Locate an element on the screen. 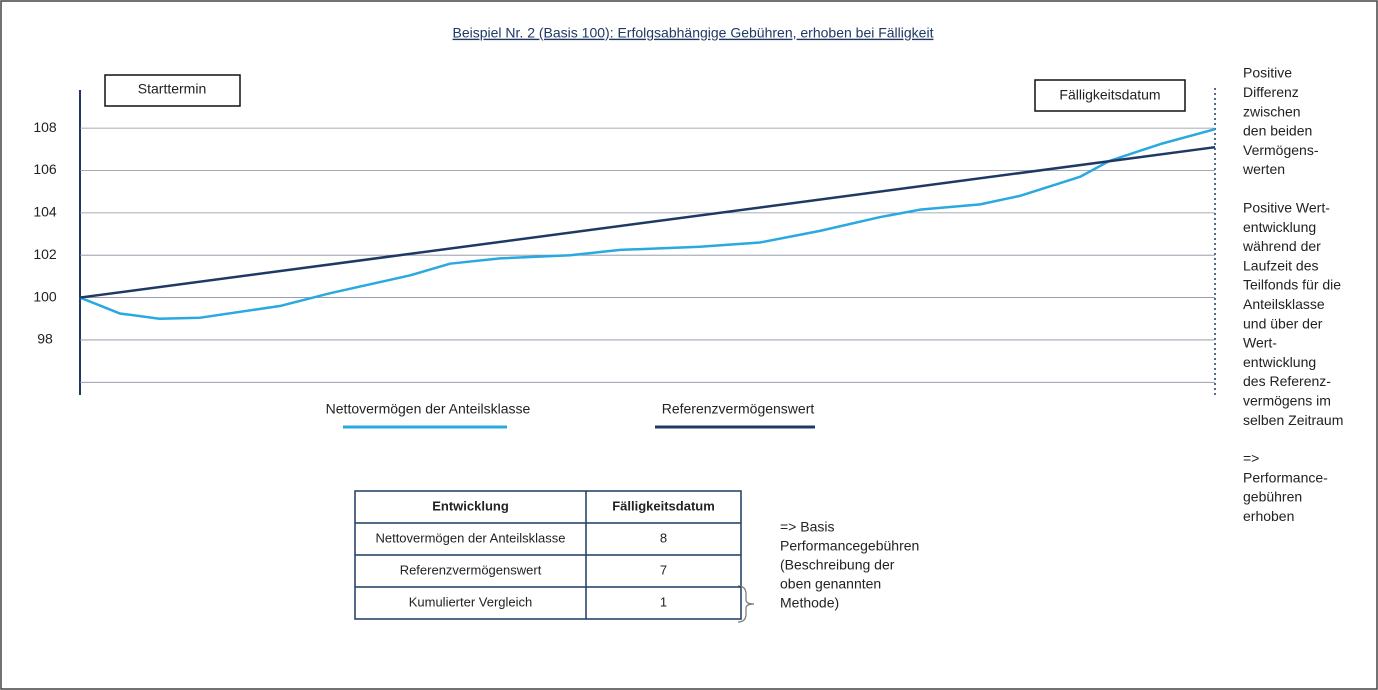 This screenshot has width=1378, height=690. side-note: werten is located at coordinates (1263, 169).